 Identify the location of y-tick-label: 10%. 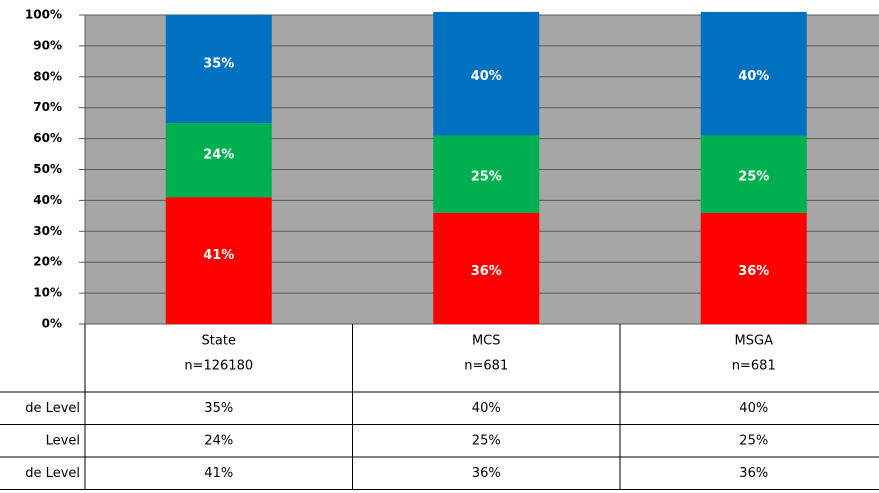
(47, 293).